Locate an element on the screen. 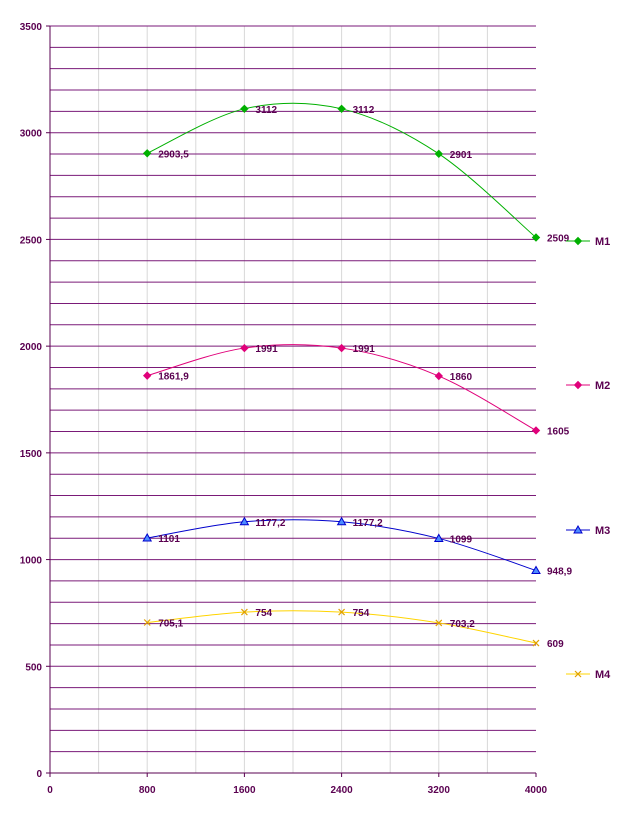  x-tick-label: 800 is located at coordinates (147, 790).